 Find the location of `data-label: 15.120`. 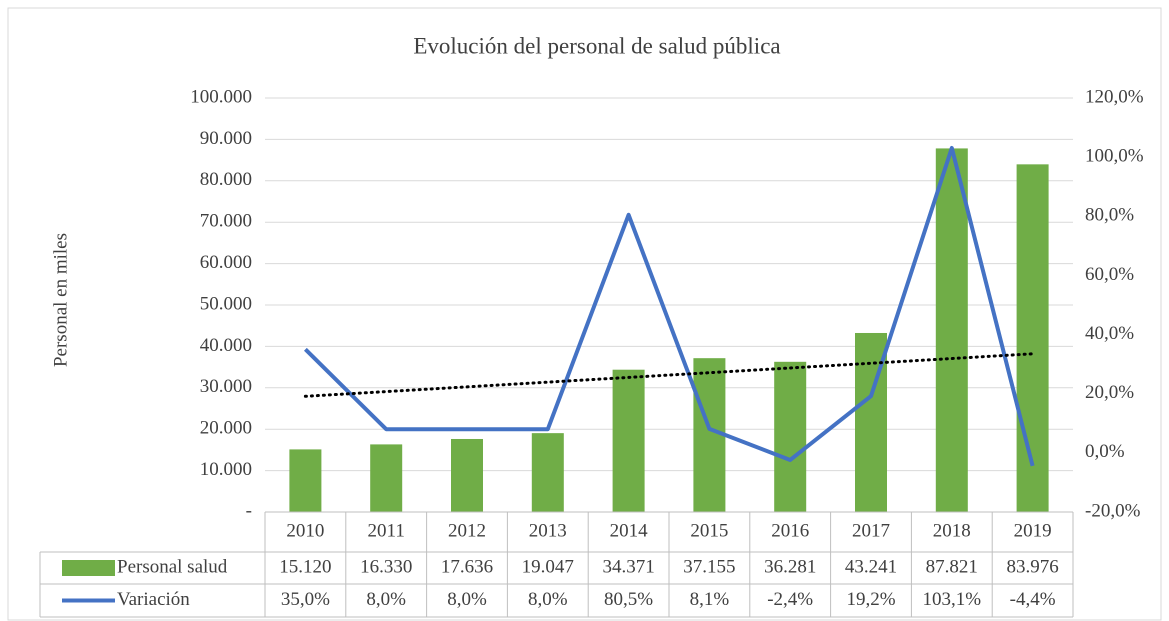

data-label: 15.120 is located at coordinates (305, 566).